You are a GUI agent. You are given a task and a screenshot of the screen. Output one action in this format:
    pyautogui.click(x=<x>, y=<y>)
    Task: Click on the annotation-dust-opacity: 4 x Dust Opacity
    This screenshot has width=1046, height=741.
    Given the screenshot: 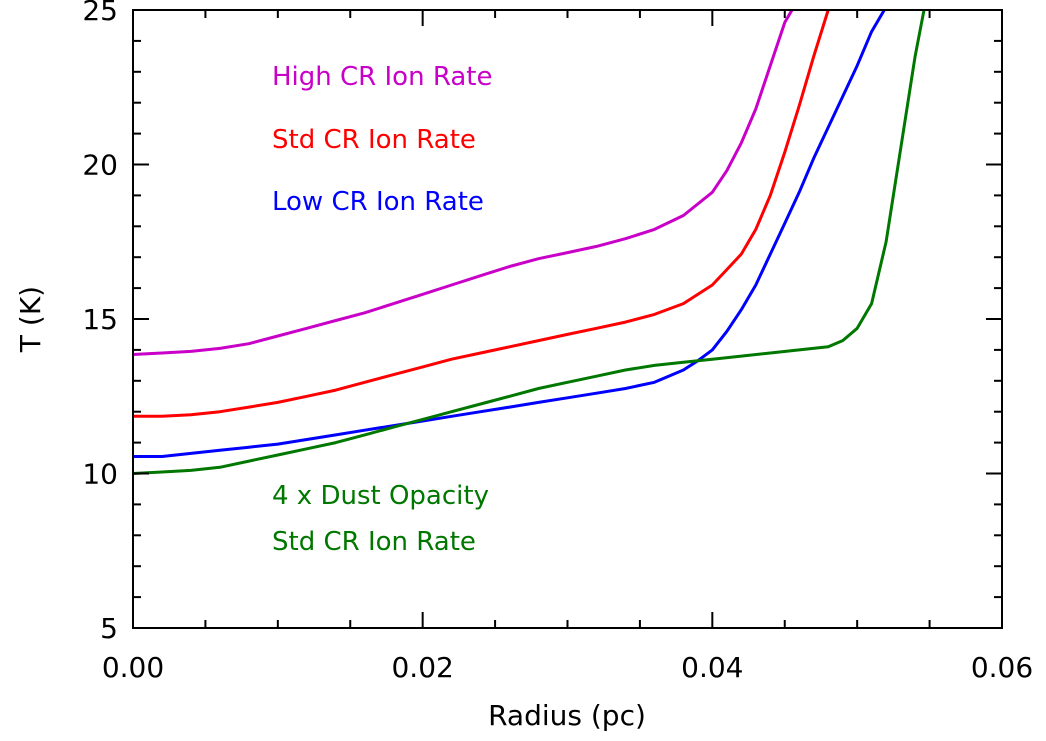 What is the action you would take?
    pyautogui.click(x=380, y=496)
    